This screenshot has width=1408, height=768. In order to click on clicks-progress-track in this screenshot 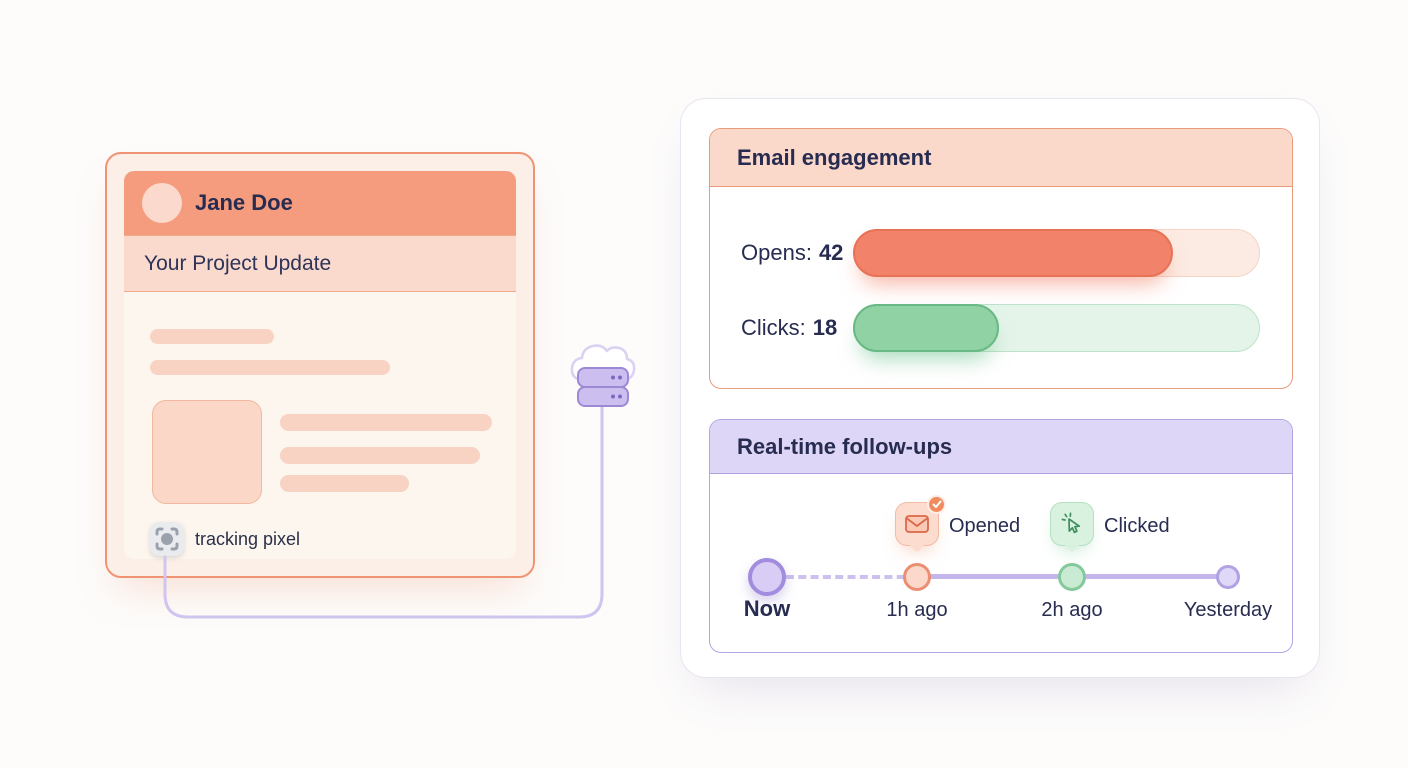, I will do `click(1056, 328)`.